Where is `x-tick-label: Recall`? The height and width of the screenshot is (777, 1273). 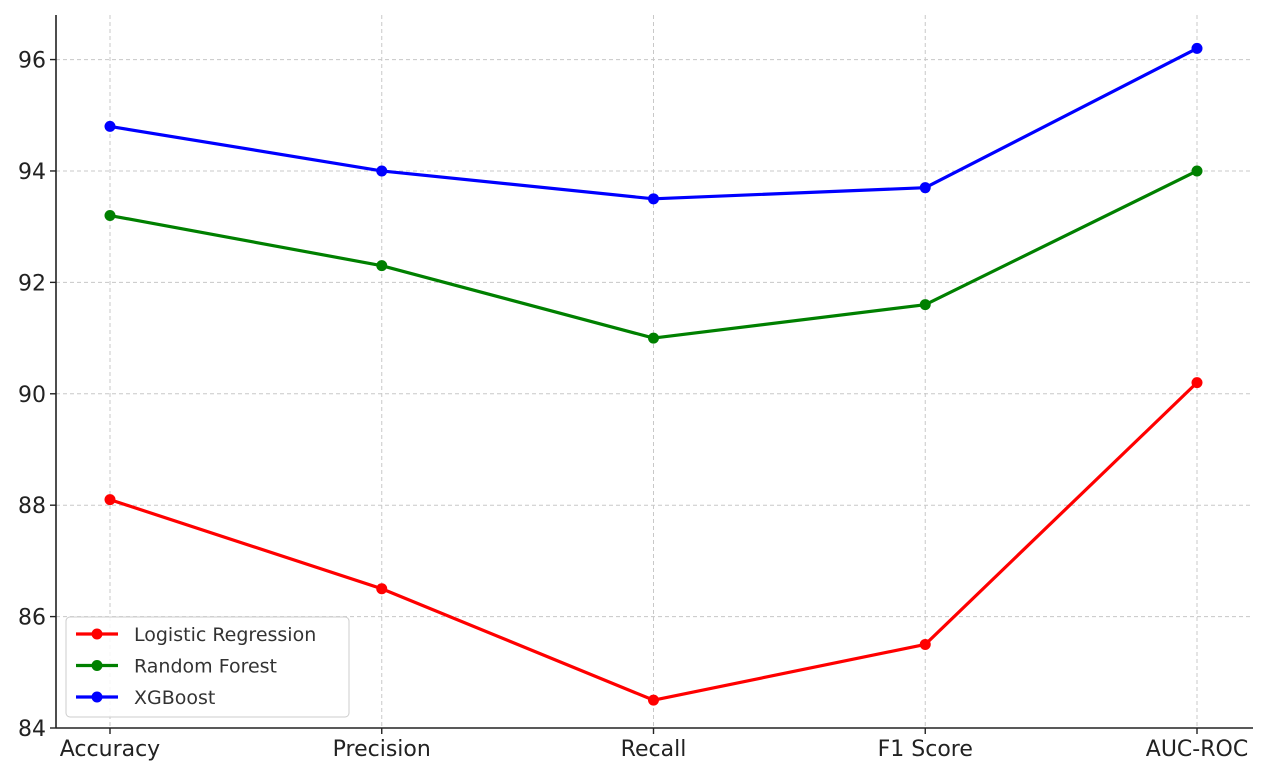
x-tick-label: Recall is located at coordinates (654, 749).